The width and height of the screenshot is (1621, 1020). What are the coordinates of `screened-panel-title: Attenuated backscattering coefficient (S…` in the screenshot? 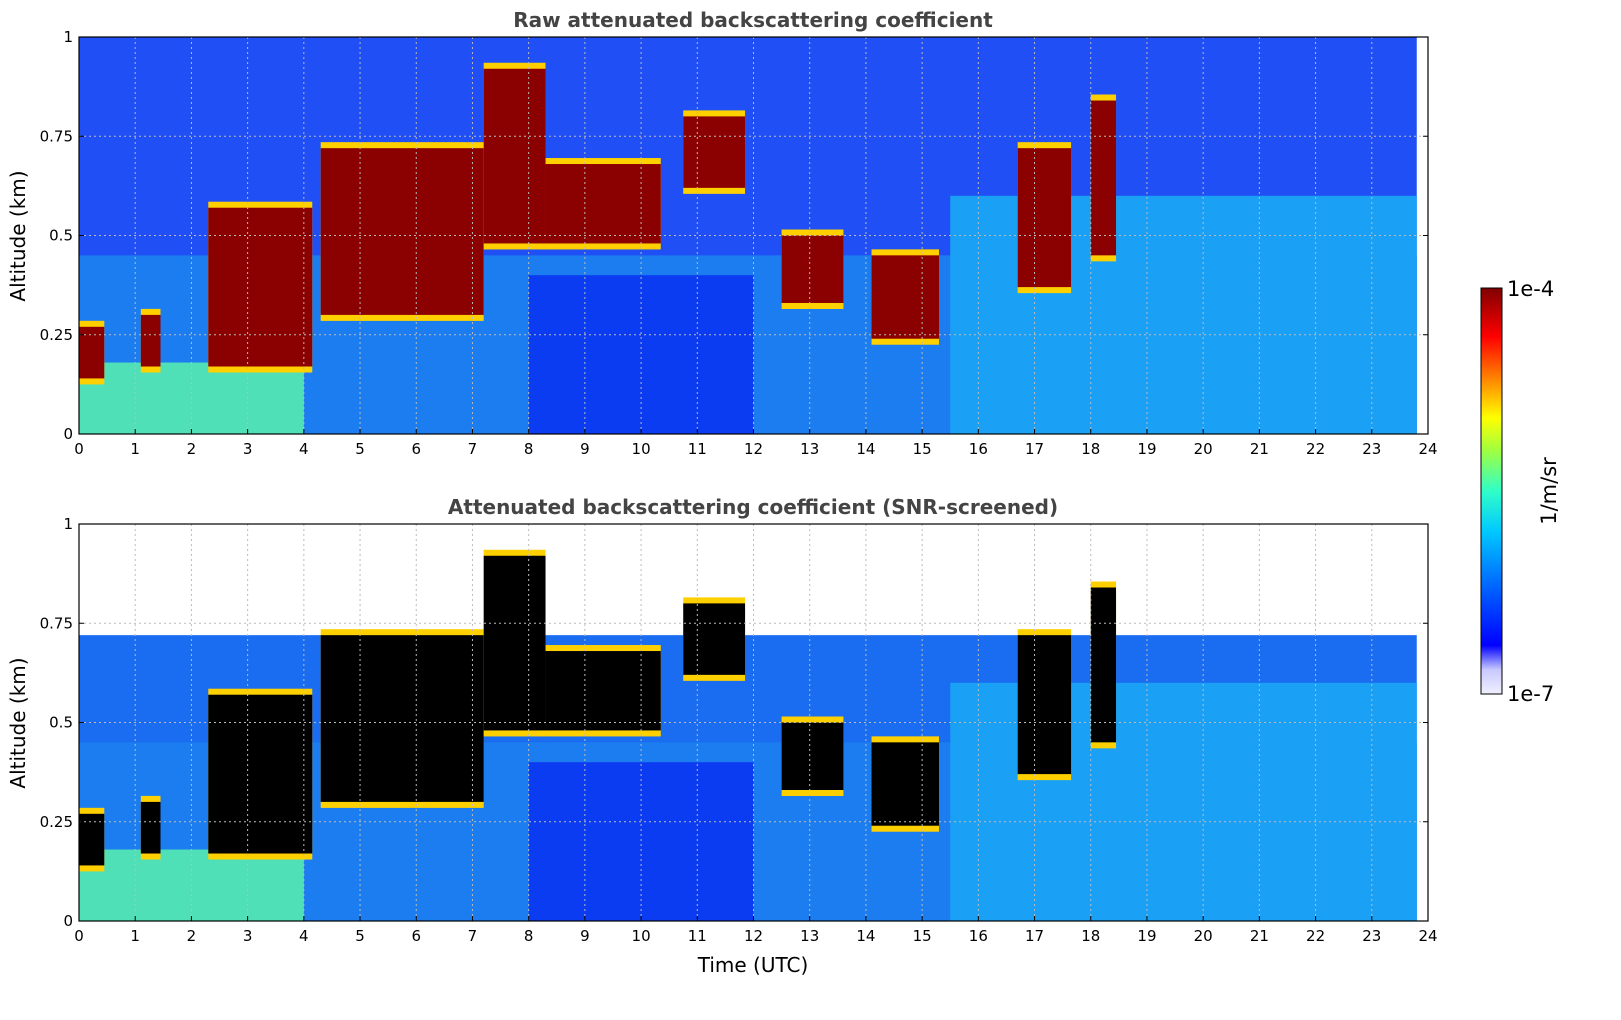 It's located at (753, 507).